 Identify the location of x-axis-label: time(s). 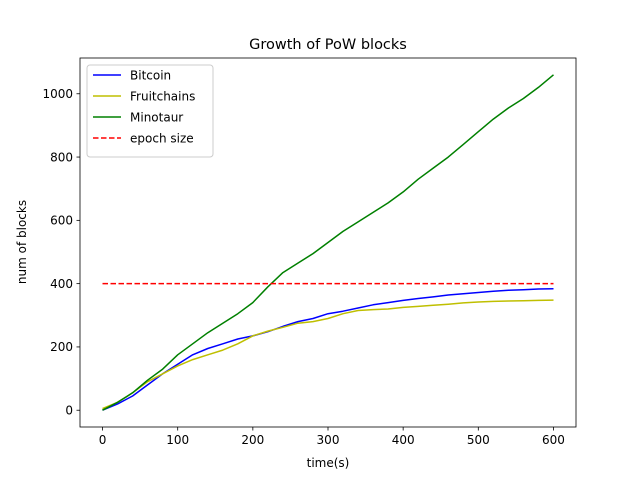
(328, 463).